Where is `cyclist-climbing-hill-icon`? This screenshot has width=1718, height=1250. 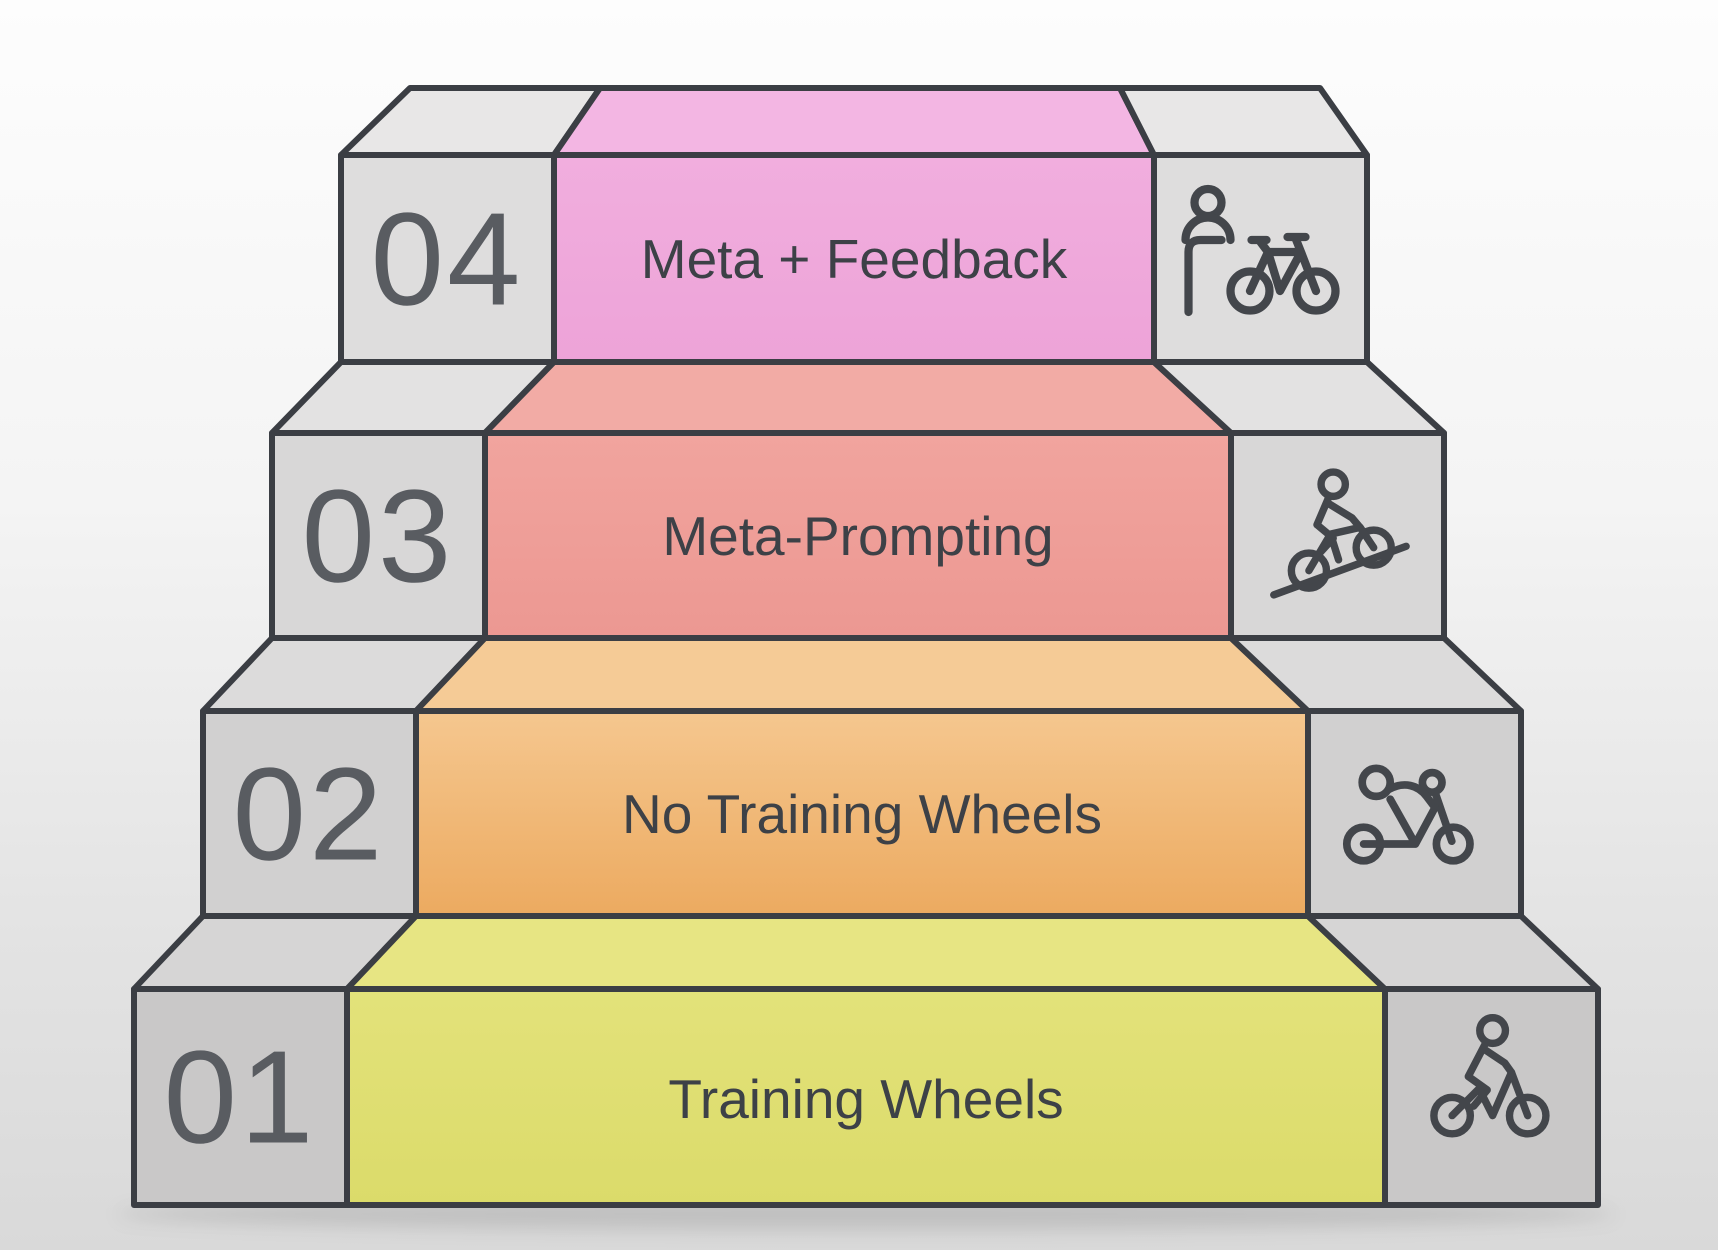 cyclist-climbing-hill-icon is located at coordinates (1340, 533).